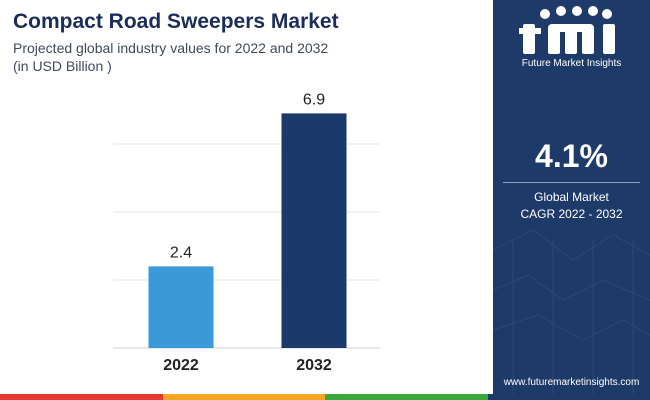  What do you see at coordinates (567, 30) in the screenshot?
I see `logo-icon` at bounding box center [567, 30].